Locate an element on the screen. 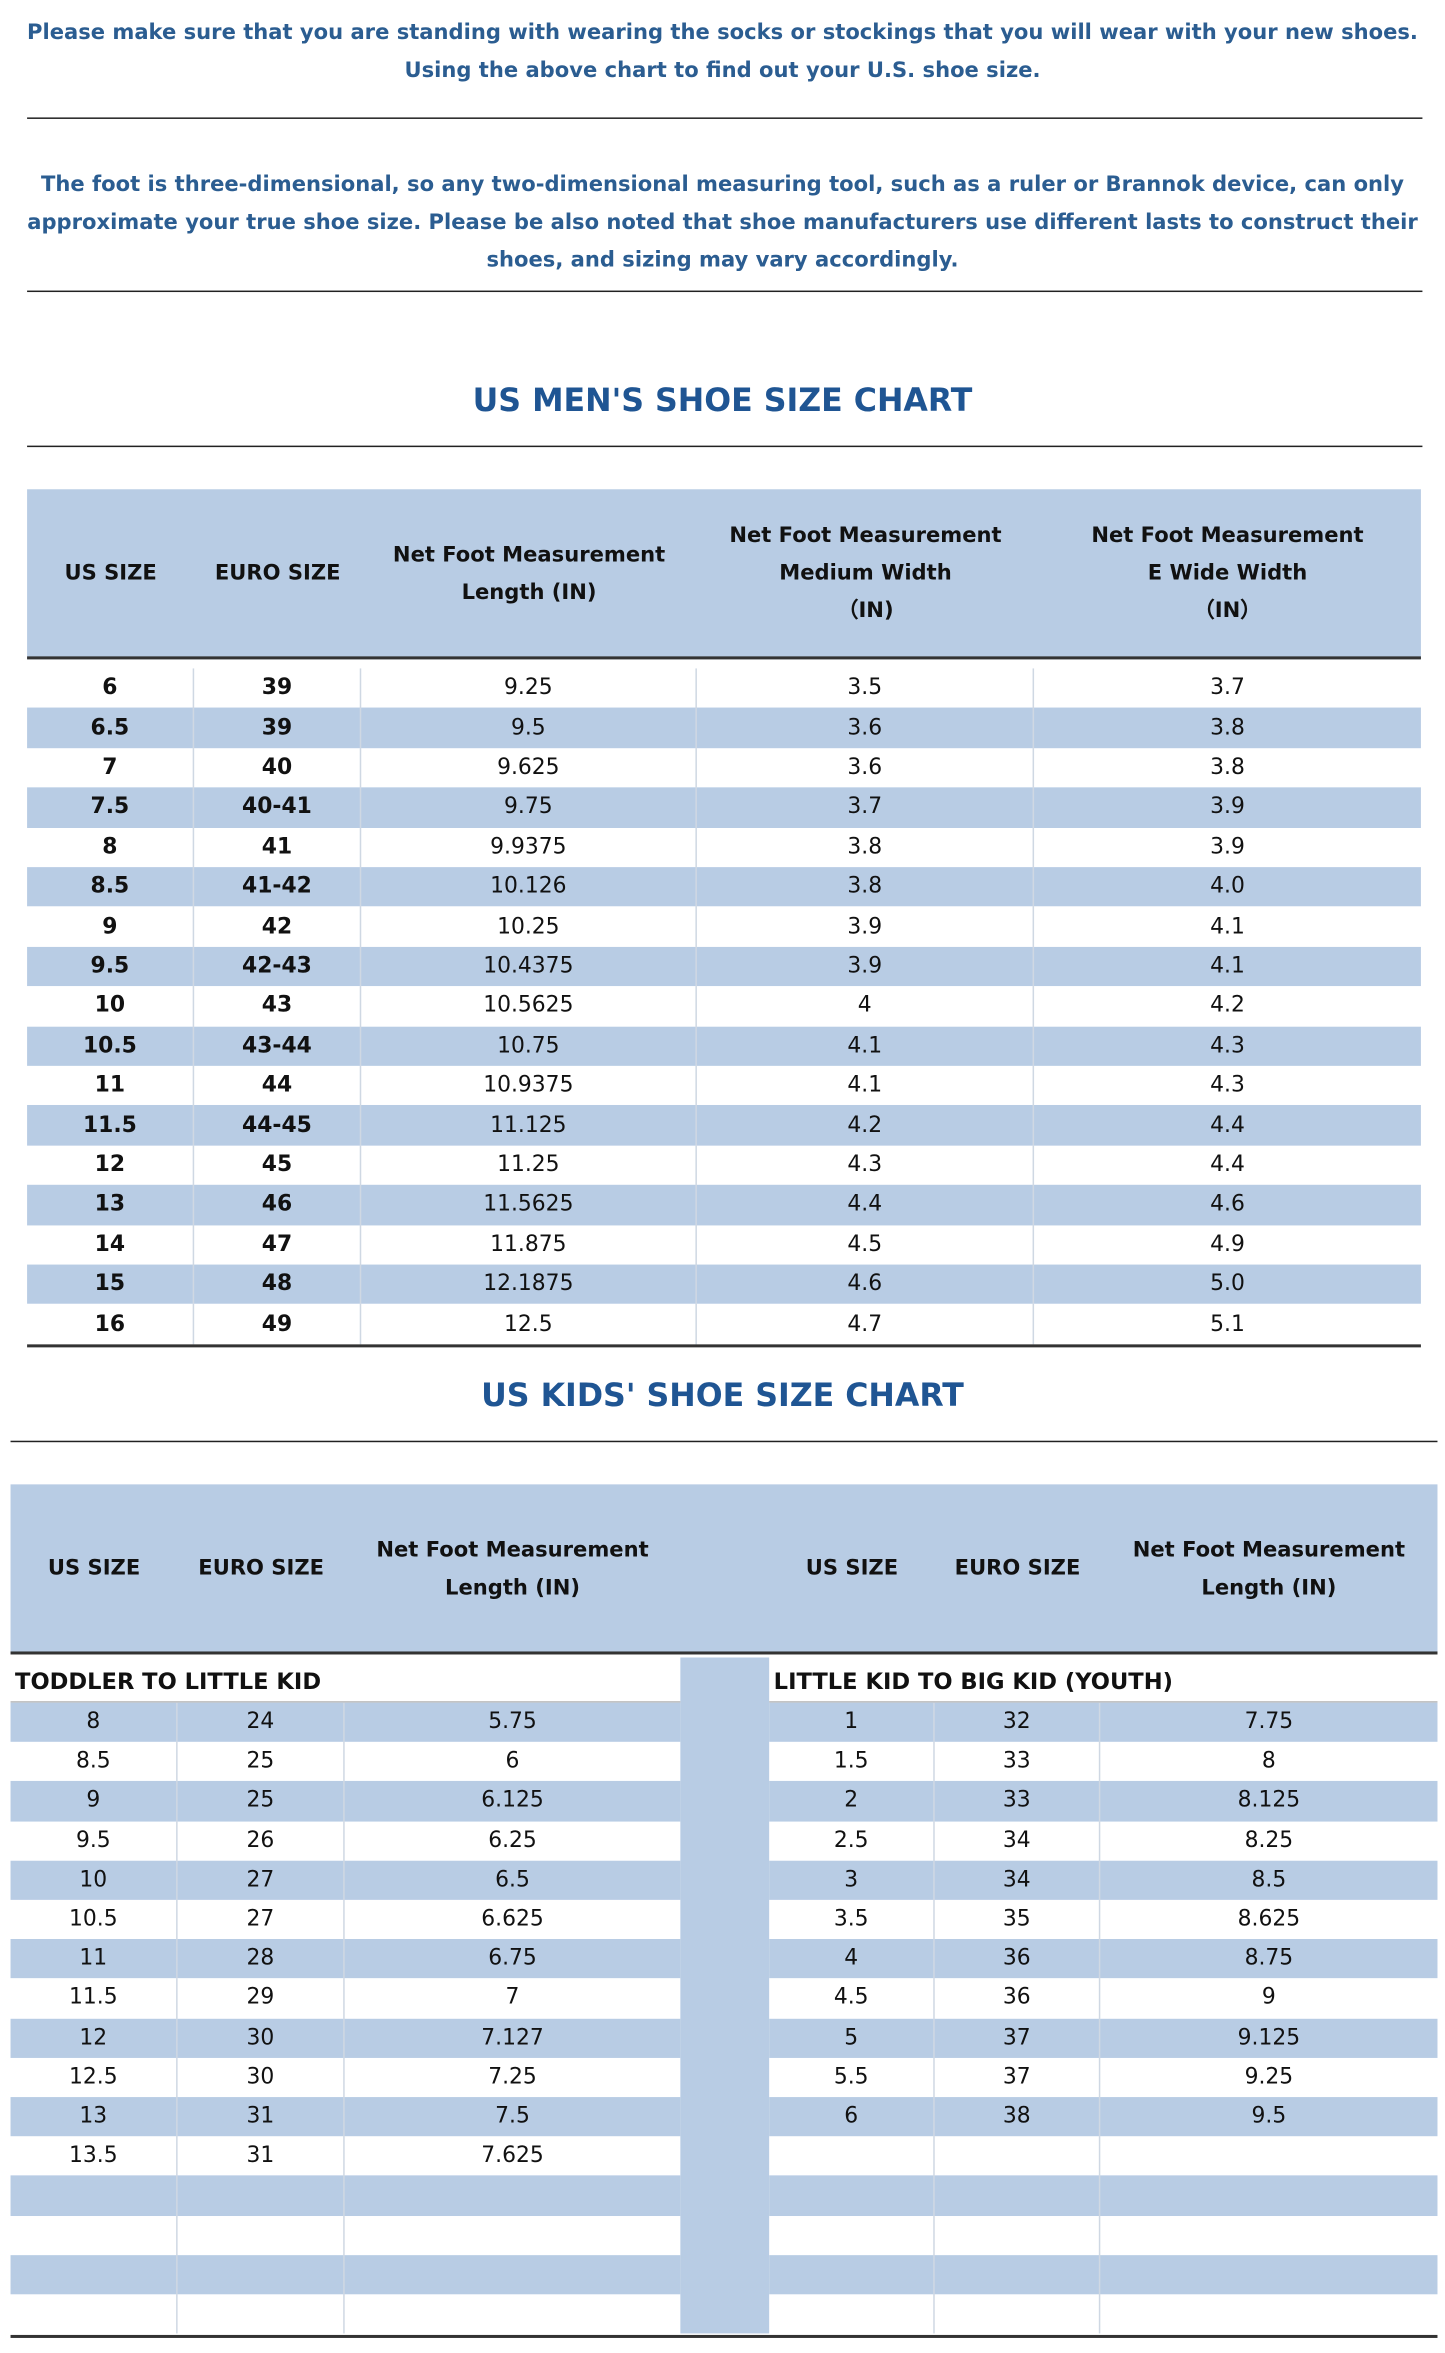 The image size is (1445, 2353). cell: 3.5 is located at coordinates (866, 688).